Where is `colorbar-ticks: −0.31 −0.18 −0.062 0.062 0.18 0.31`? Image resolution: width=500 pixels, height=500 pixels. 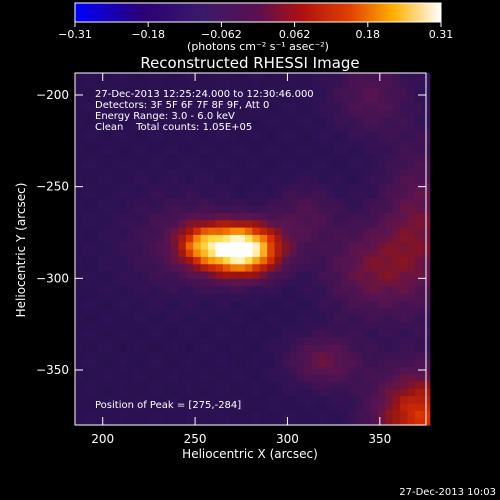
colorbar-ticks: −0.31 −0.18 −0.062 0.062 0.18 0.31 is located at coordinates (255, 31).